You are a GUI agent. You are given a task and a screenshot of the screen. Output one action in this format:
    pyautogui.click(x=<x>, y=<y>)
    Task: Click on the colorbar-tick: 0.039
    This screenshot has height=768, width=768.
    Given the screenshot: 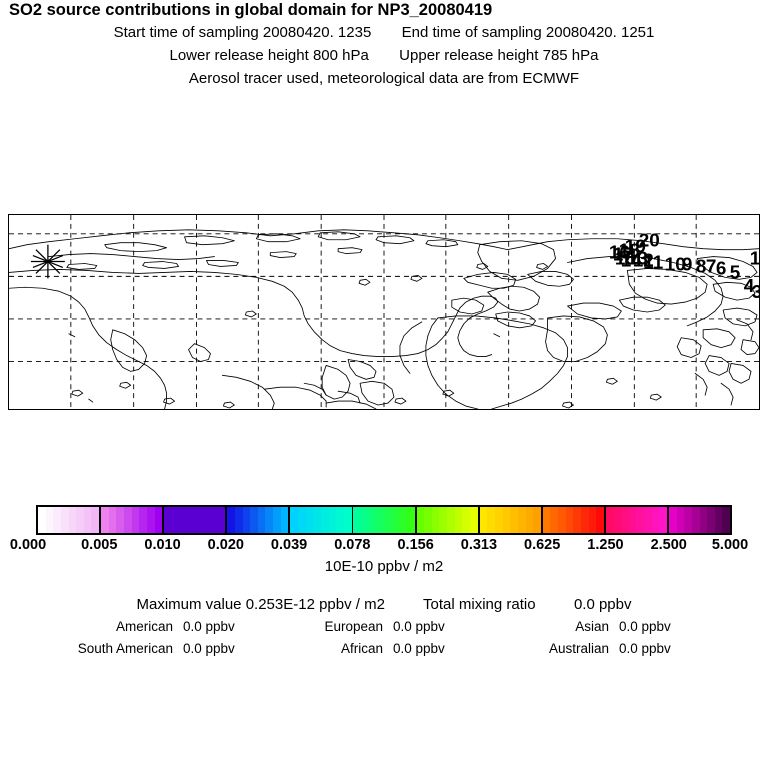 What is the action you would take?
    pyautogui.click(x=289, y=545)
    